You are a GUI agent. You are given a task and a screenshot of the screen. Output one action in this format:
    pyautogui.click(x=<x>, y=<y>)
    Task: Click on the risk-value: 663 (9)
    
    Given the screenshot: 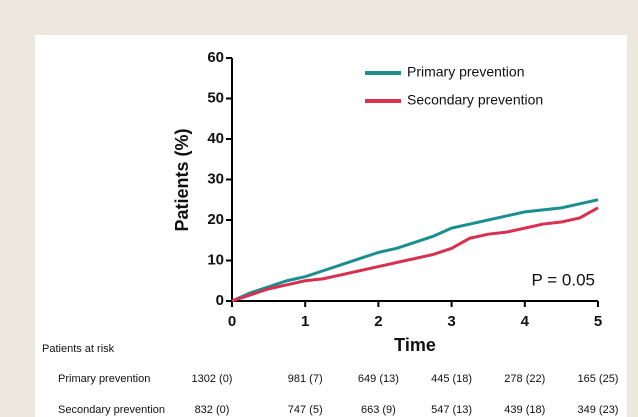 What is the action you would take?
    pyautogui.click(x=378, y=410)
    